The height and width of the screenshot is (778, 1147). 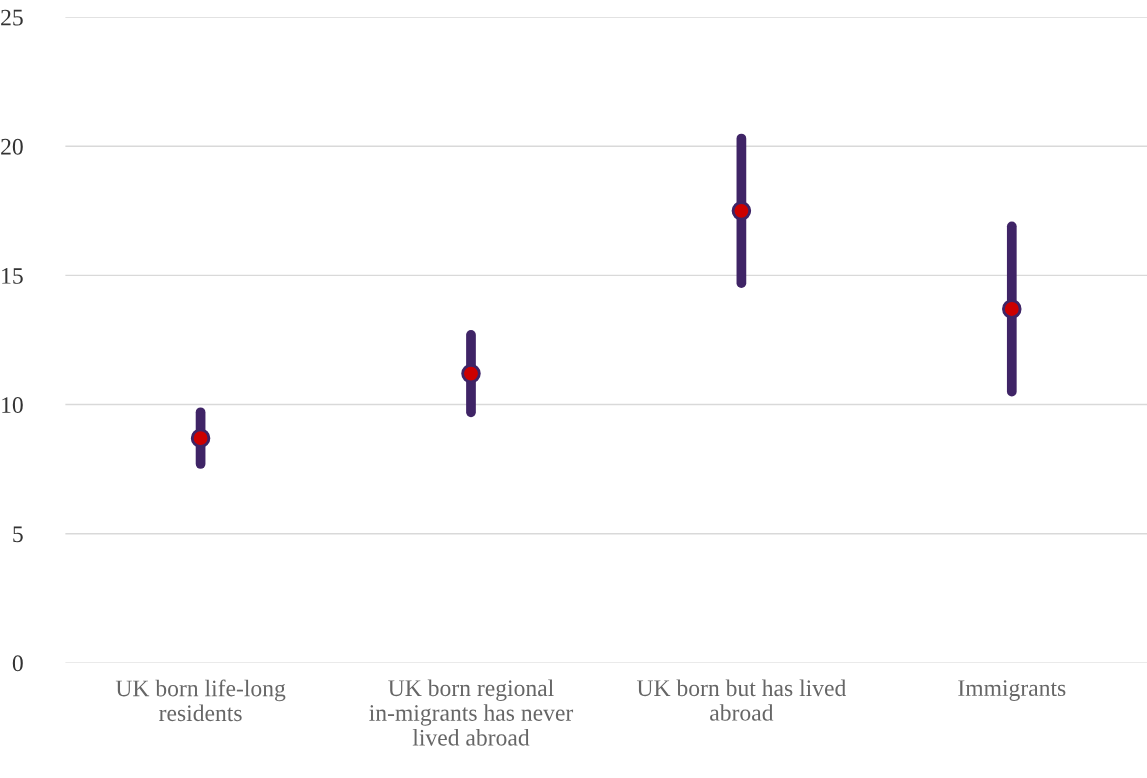 What do you see at coordinates (12, 146) in the screenshot?
I see `y-tick-label: 20` at bounding box center [12, 146].